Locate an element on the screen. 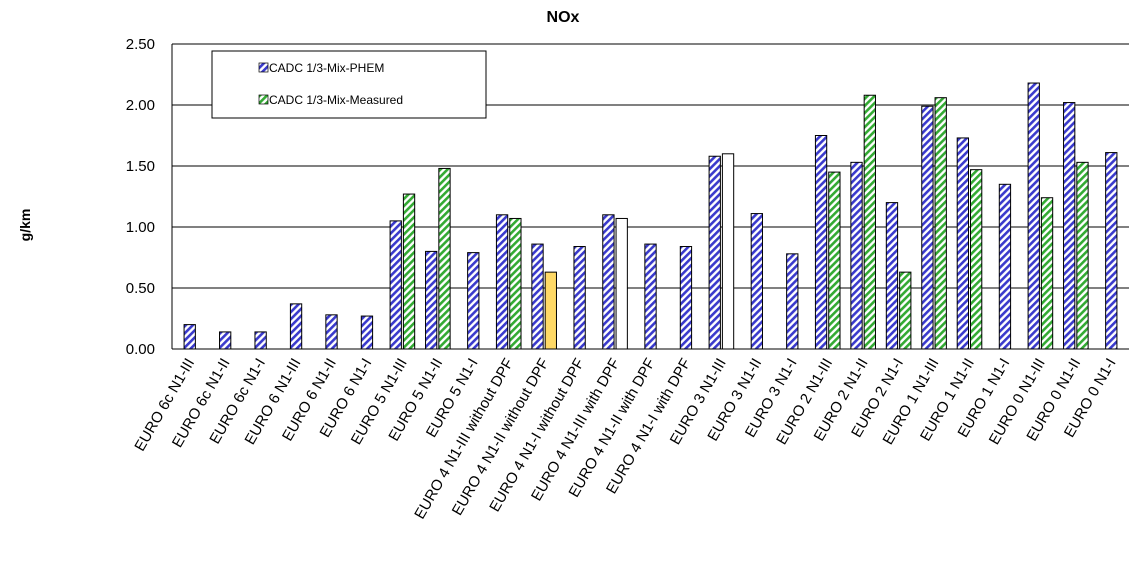 Image resolution: width=1129 pixels, height=585 pixels. y-tick-label: 2.50 is located at coordinates (140, 44).